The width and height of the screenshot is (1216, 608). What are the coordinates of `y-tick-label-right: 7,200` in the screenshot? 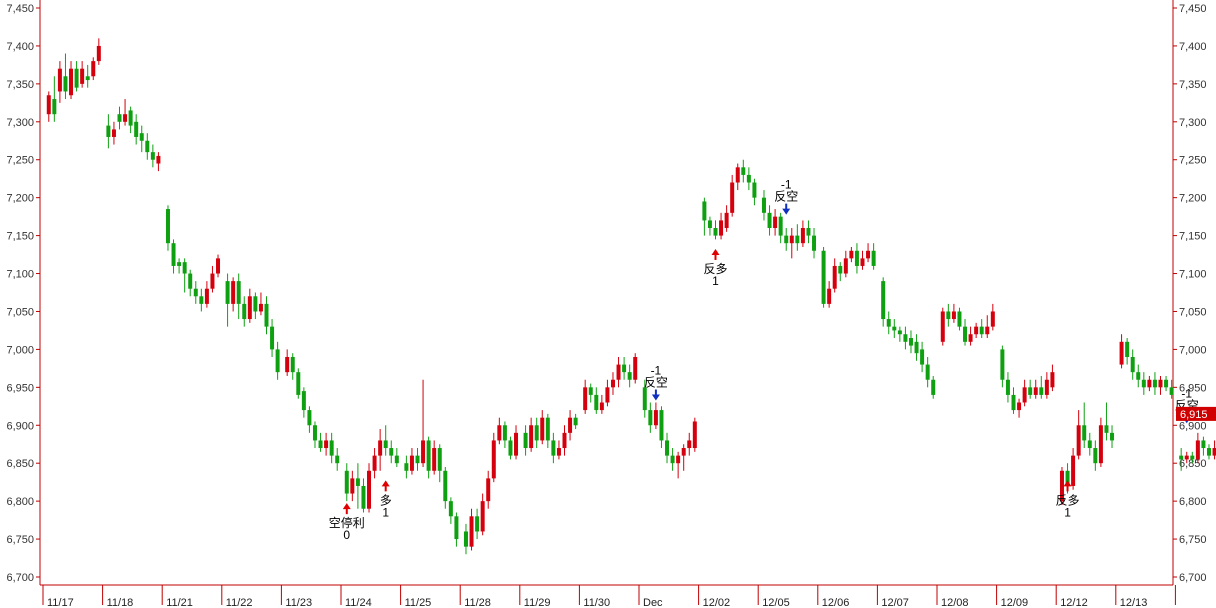 It's located at (1193, 199).